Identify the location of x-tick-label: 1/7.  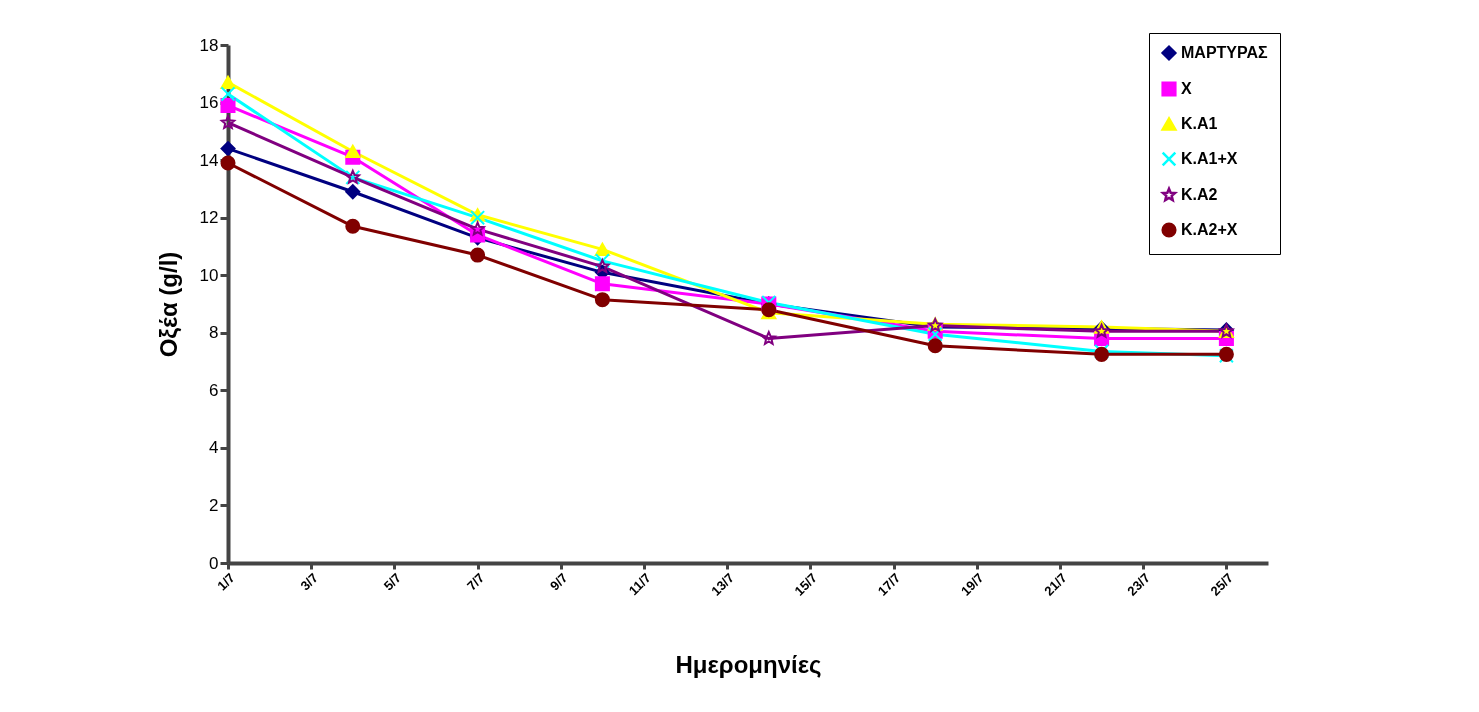
(226, 582).